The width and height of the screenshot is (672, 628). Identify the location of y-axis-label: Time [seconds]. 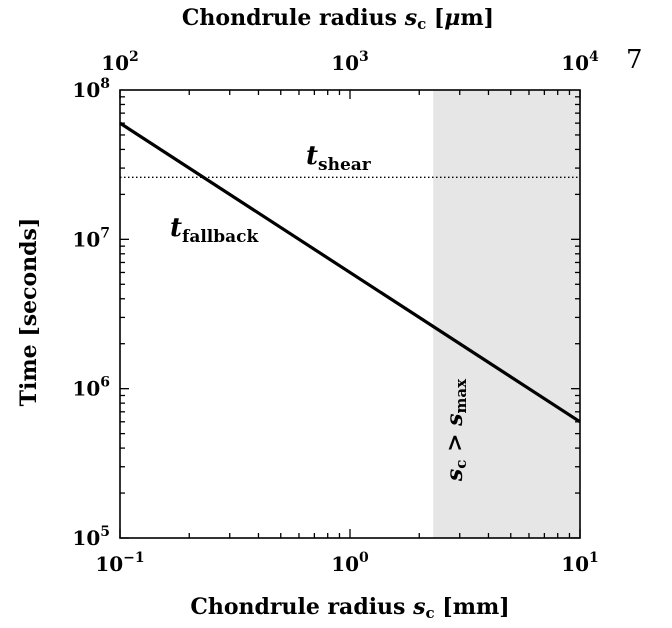
(29, 312).